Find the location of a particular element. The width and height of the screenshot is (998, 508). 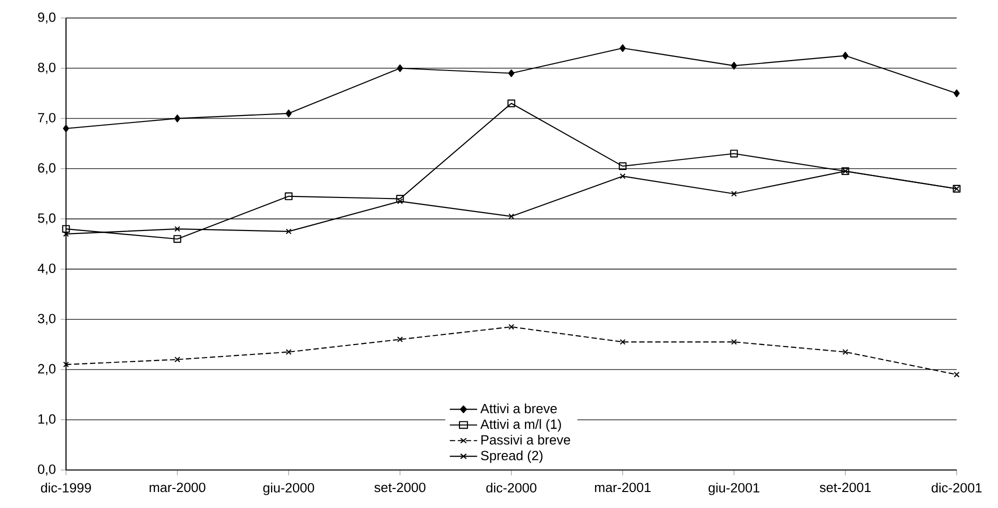

x-tick-label: dic-2000 is located at coordinates (511, 487).